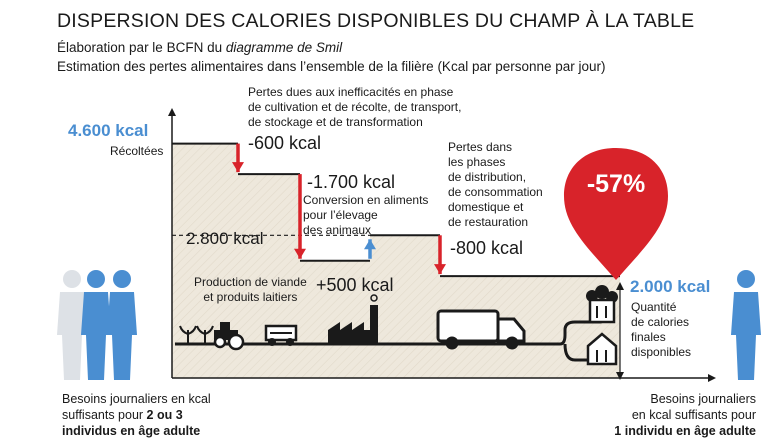 Image resolution: width=778 pixels, height=445 pixels. I want to click on arrow-feed-loss-head, so click(300, 253).